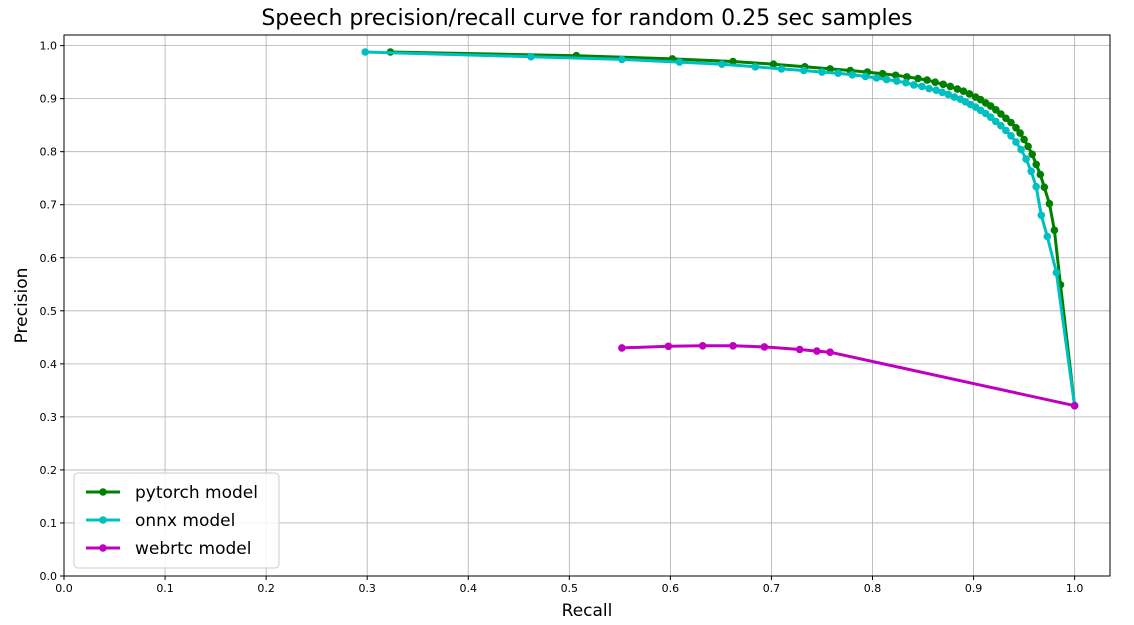 The height and width of the screenshot is (625, 1134). I want to click on x-tick-label: 1.0, so click(1075, 588).